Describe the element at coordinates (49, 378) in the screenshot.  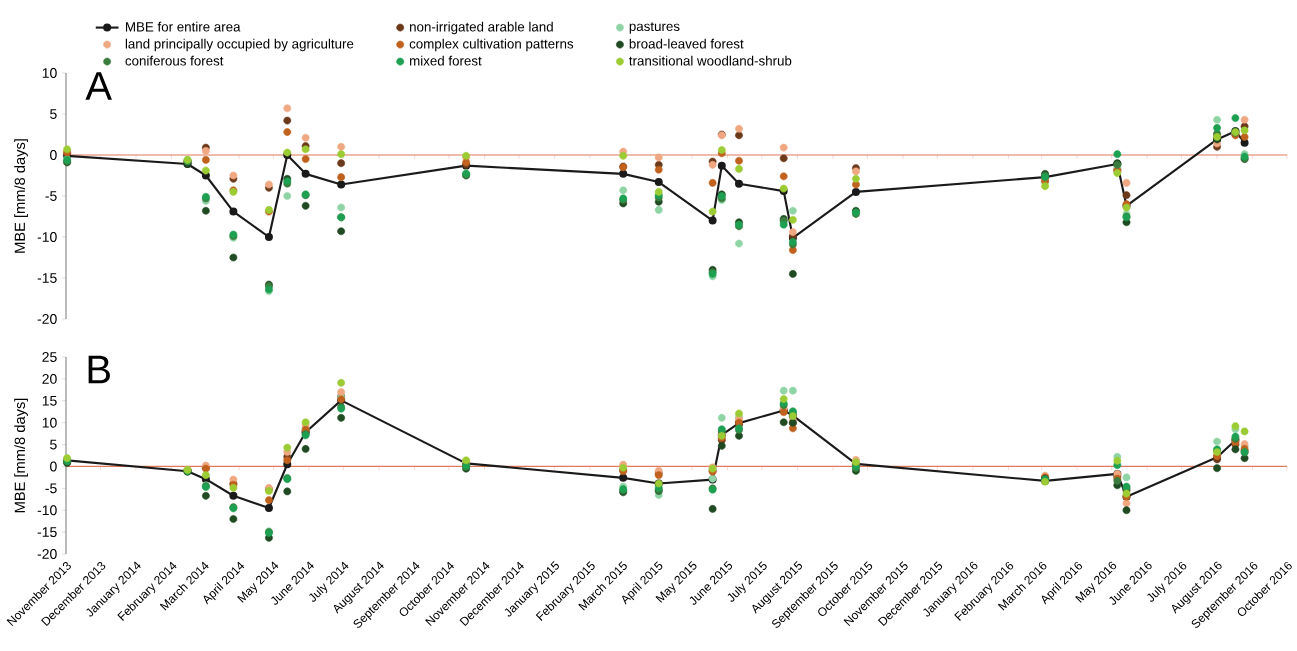
I see `y-tick-label: 20` at that location.